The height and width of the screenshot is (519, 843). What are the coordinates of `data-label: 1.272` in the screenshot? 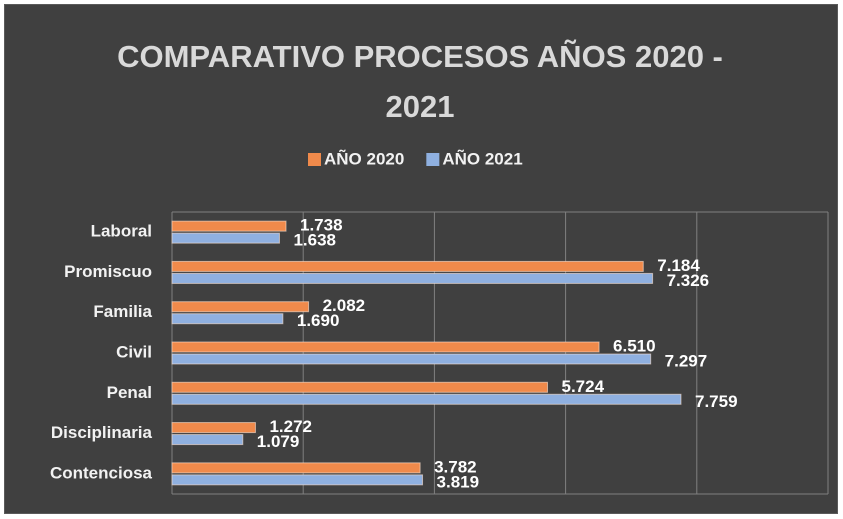 It's located at (290, 426).